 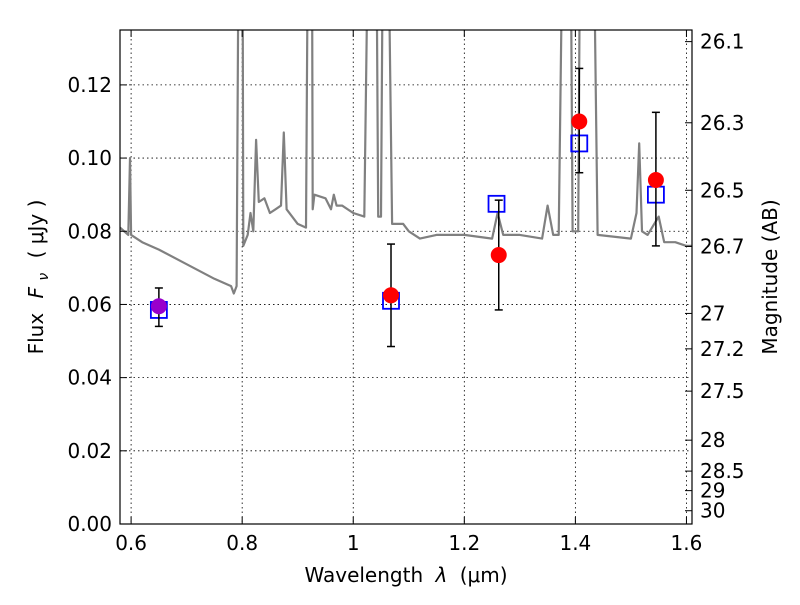 What do you see at coordinates (242, 543) in the screenshot?
I see `x-tick-label: 0.8` at bounding box center [242, 543].